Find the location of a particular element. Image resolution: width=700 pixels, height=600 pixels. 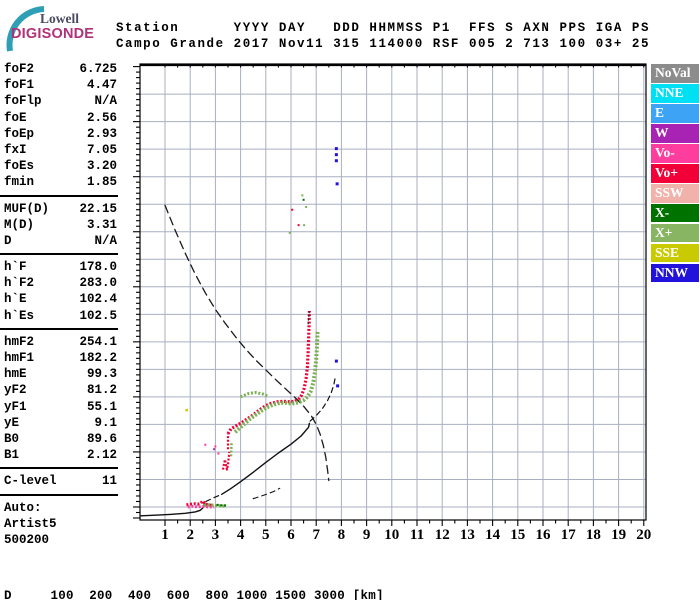

green-specks is located at coordinates (298, 214).